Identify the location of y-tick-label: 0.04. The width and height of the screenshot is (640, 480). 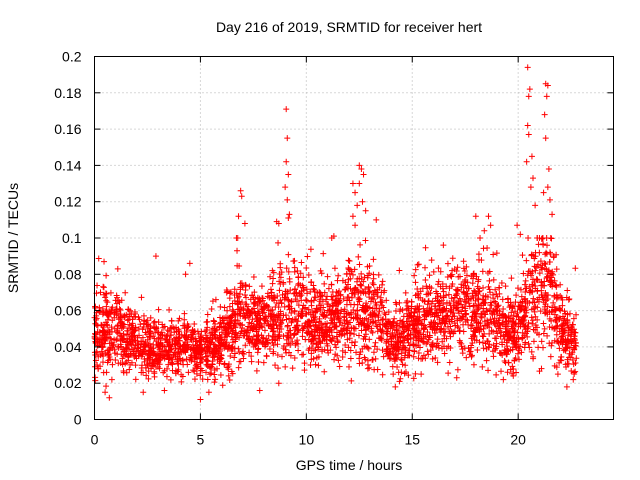
(67, 347).